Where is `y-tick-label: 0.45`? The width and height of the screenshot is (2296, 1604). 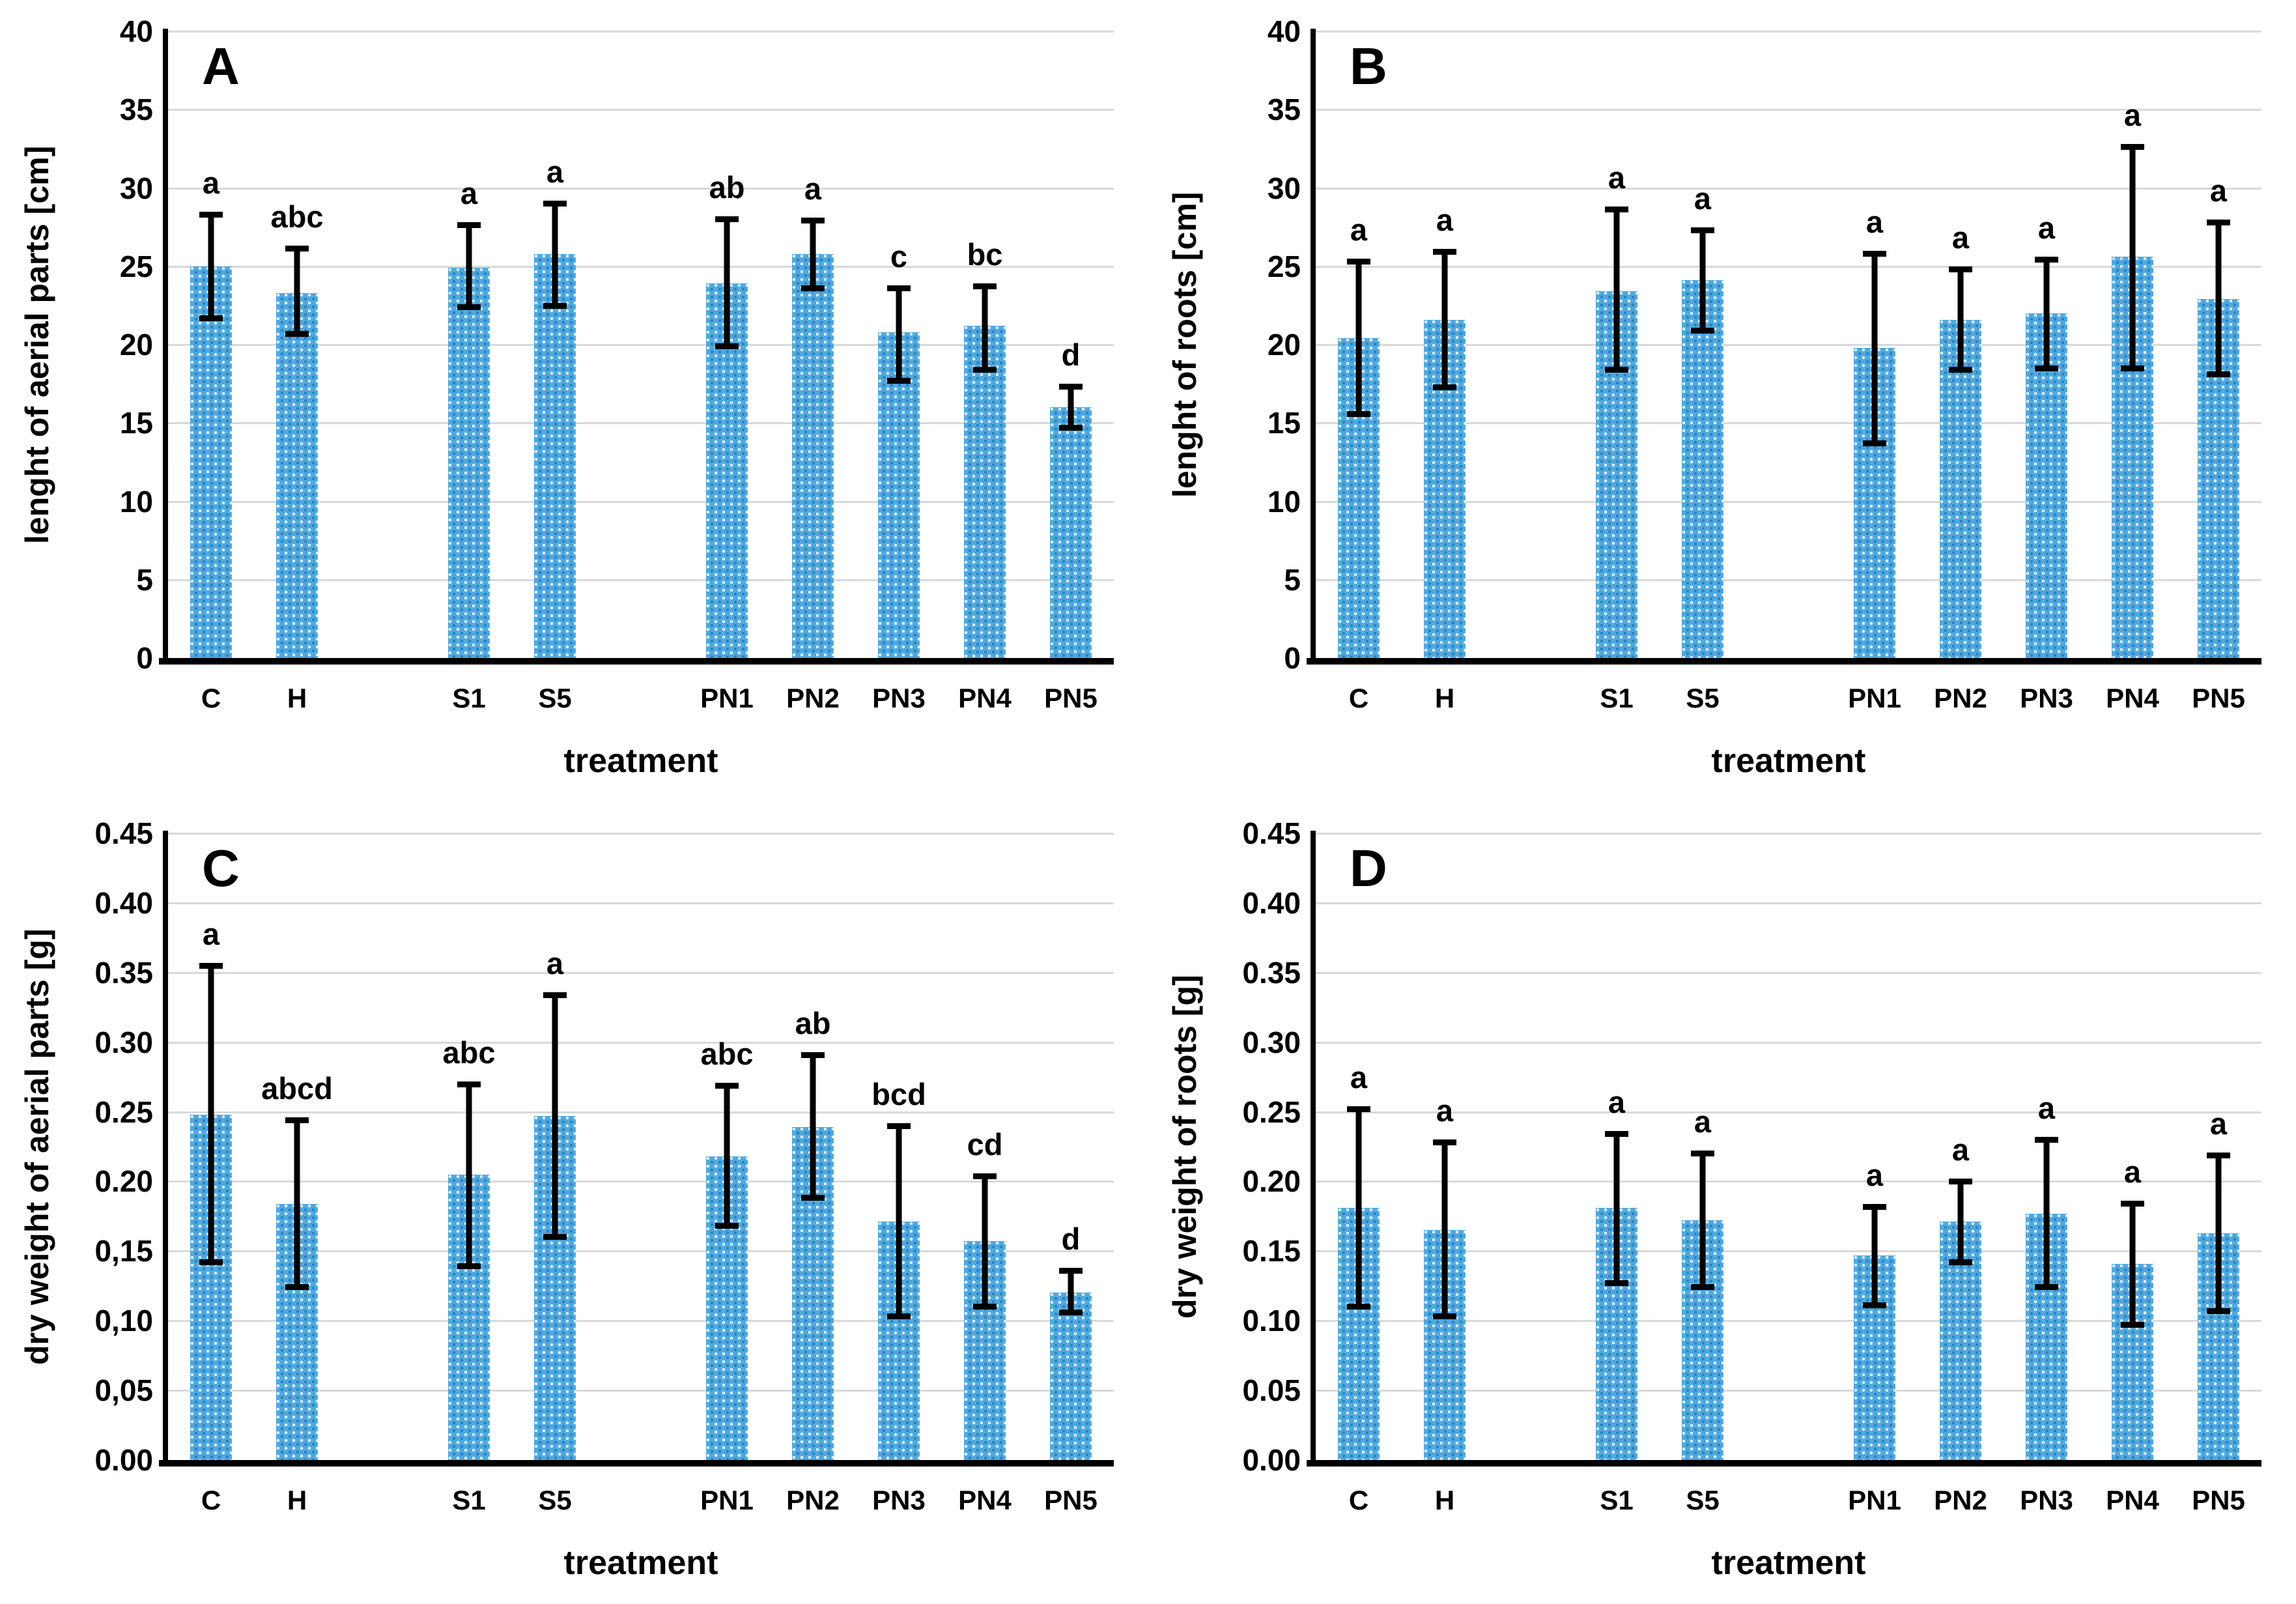 y-tick-label: 0.45 is located at coordinates (123, 833).